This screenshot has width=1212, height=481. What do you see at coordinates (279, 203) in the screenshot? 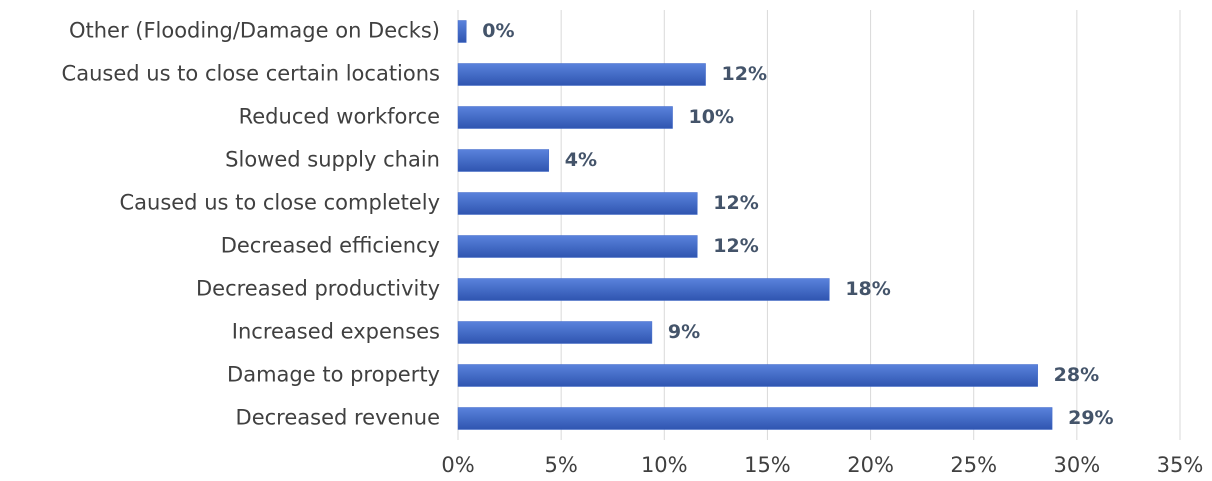
I see `y-tick-label: Caused us to close completely` at bounding box center [279, 203].